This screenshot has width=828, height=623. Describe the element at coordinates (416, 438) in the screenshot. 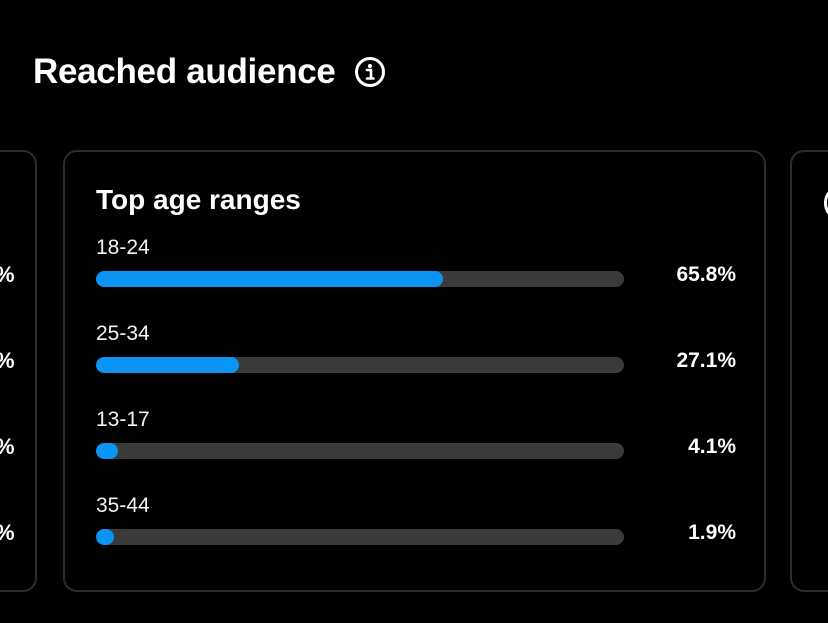

I see `age-row: 13-17 4.1%` at that location.